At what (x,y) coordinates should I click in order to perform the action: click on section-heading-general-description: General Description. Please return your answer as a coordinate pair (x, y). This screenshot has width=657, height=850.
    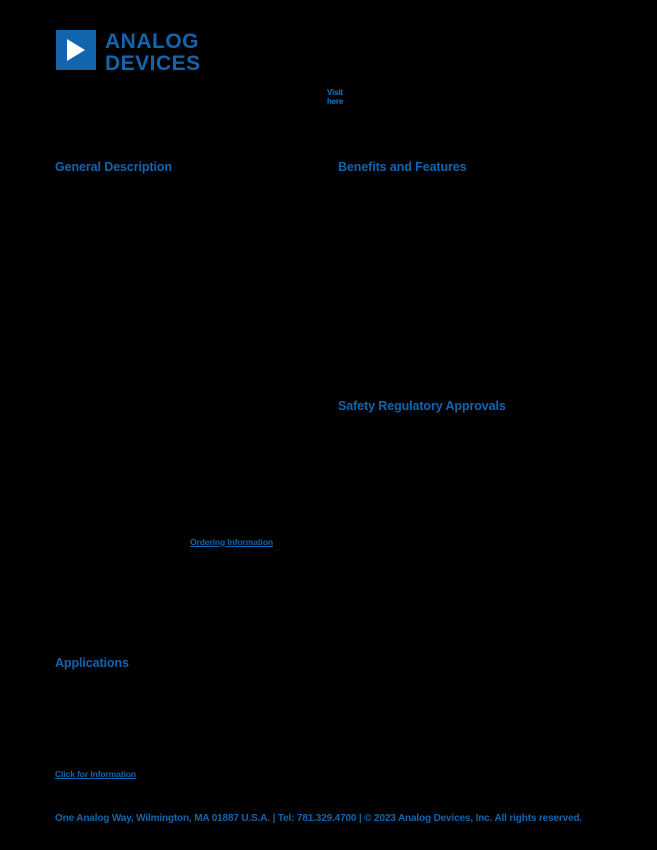
    Looking at the image, I should click on (113, 167).